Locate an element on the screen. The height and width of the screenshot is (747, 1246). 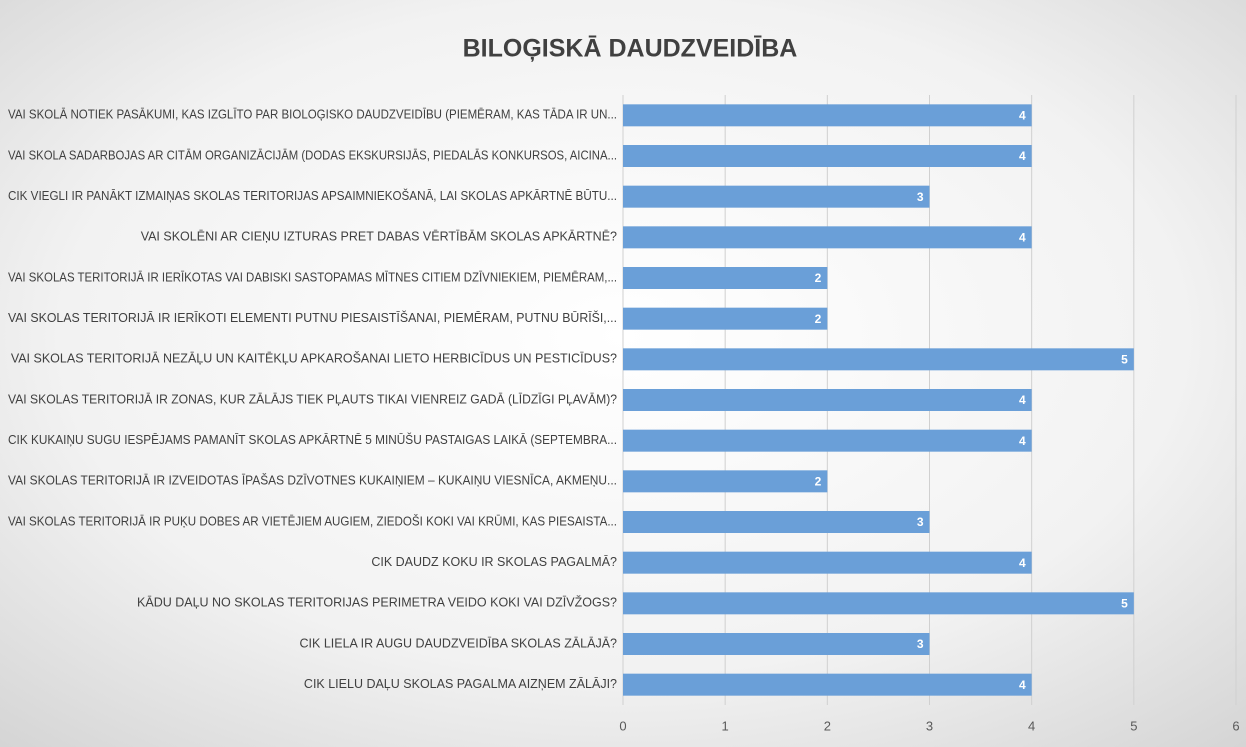
y-tick-label: CIK DAUDZ KOKU IR SKOLAS PAGALMĀ? is located at coordinates (494, 562).